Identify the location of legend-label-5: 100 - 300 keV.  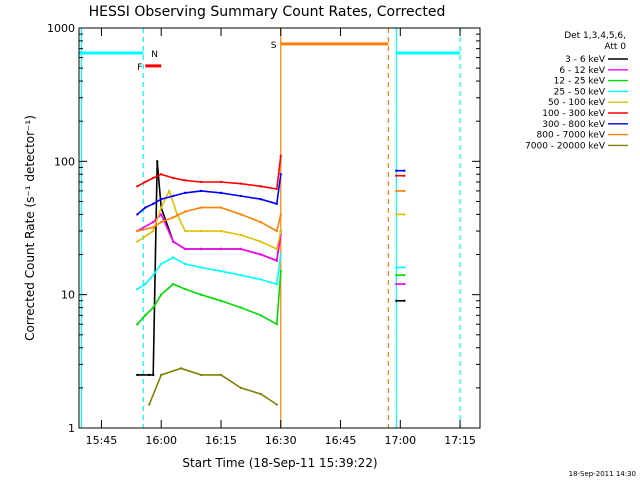
(574, 114).